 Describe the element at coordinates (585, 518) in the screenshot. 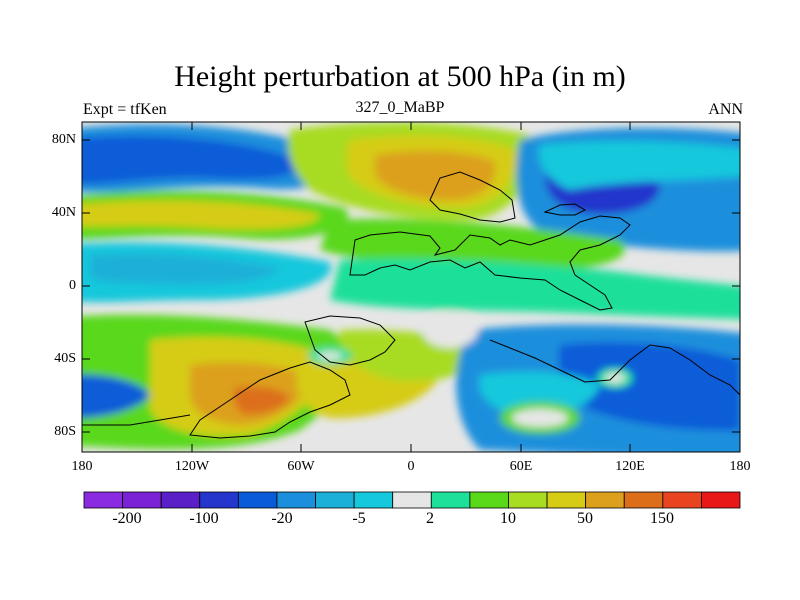

I see `colorbar-label-50: 50` at that location.